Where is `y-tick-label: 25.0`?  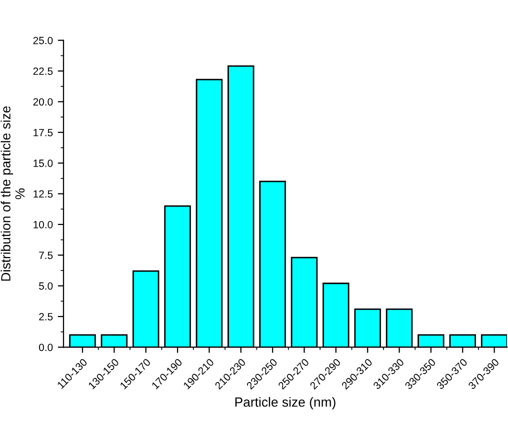 y-tick-label: 25.0 is located at coordinates (43, 40).